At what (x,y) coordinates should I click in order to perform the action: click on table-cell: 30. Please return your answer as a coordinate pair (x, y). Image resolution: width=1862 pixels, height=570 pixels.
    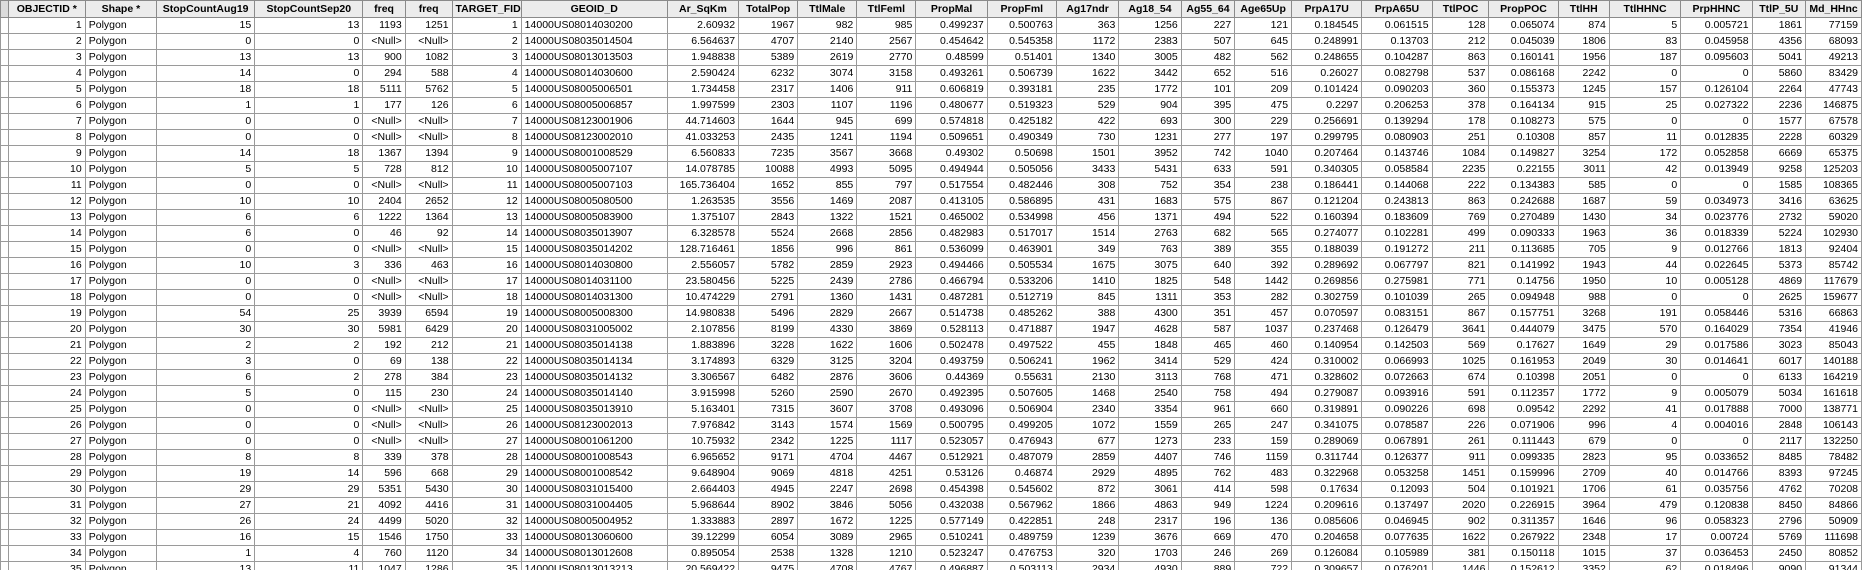
    Looking at the image, I should click on (1645, 361).